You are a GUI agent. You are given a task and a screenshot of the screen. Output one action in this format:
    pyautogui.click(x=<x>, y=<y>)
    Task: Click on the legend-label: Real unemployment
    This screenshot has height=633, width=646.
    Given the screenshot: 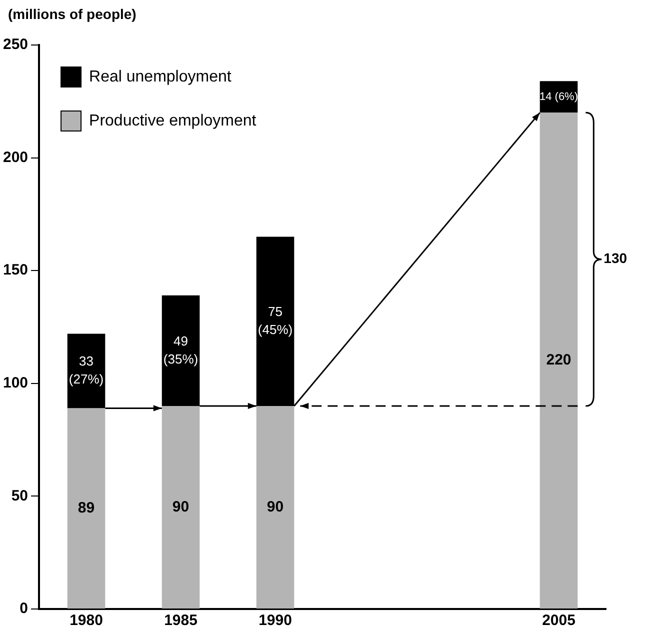 What is the action you would take?
    pyautogui.click(x=160, y=77)
    